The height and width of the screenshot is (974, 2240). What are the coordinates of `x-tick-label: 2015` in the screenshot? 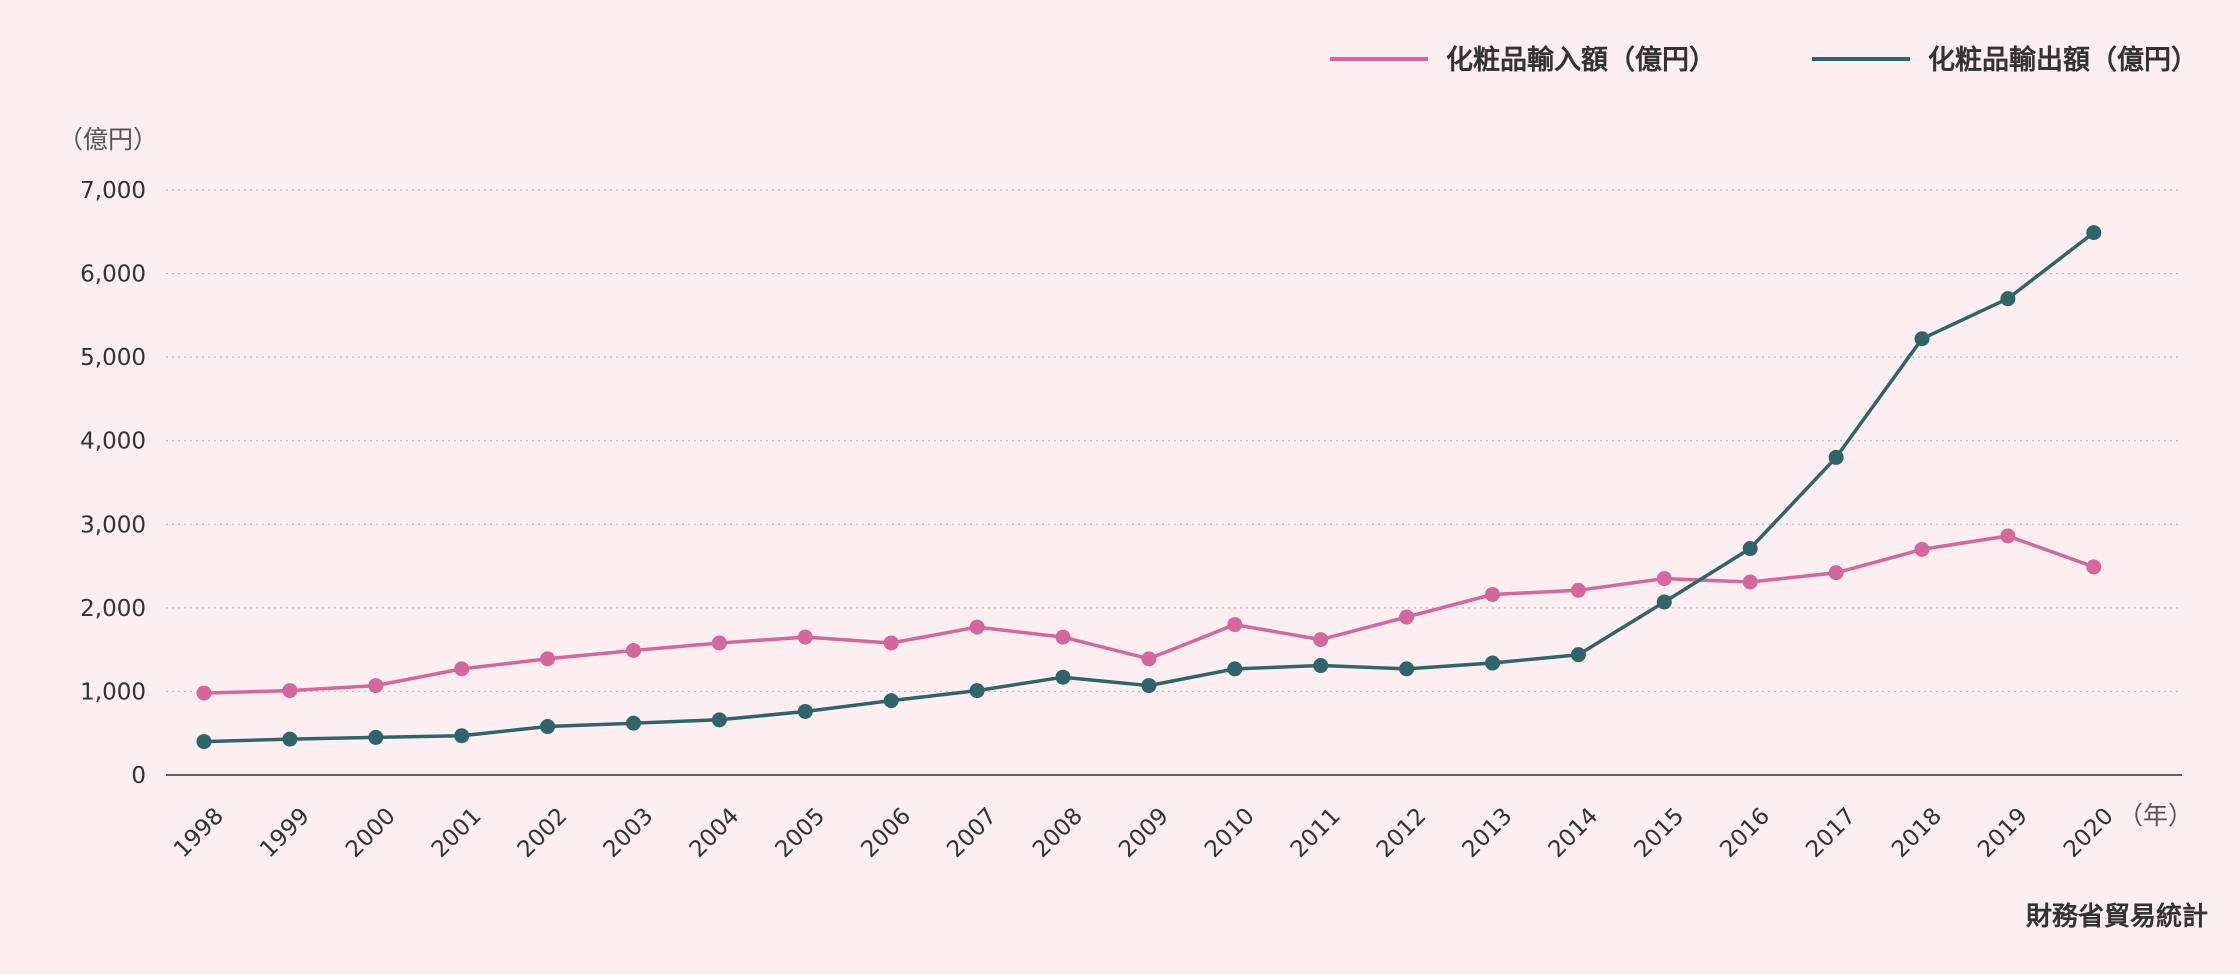 It's located at (1659, 833).